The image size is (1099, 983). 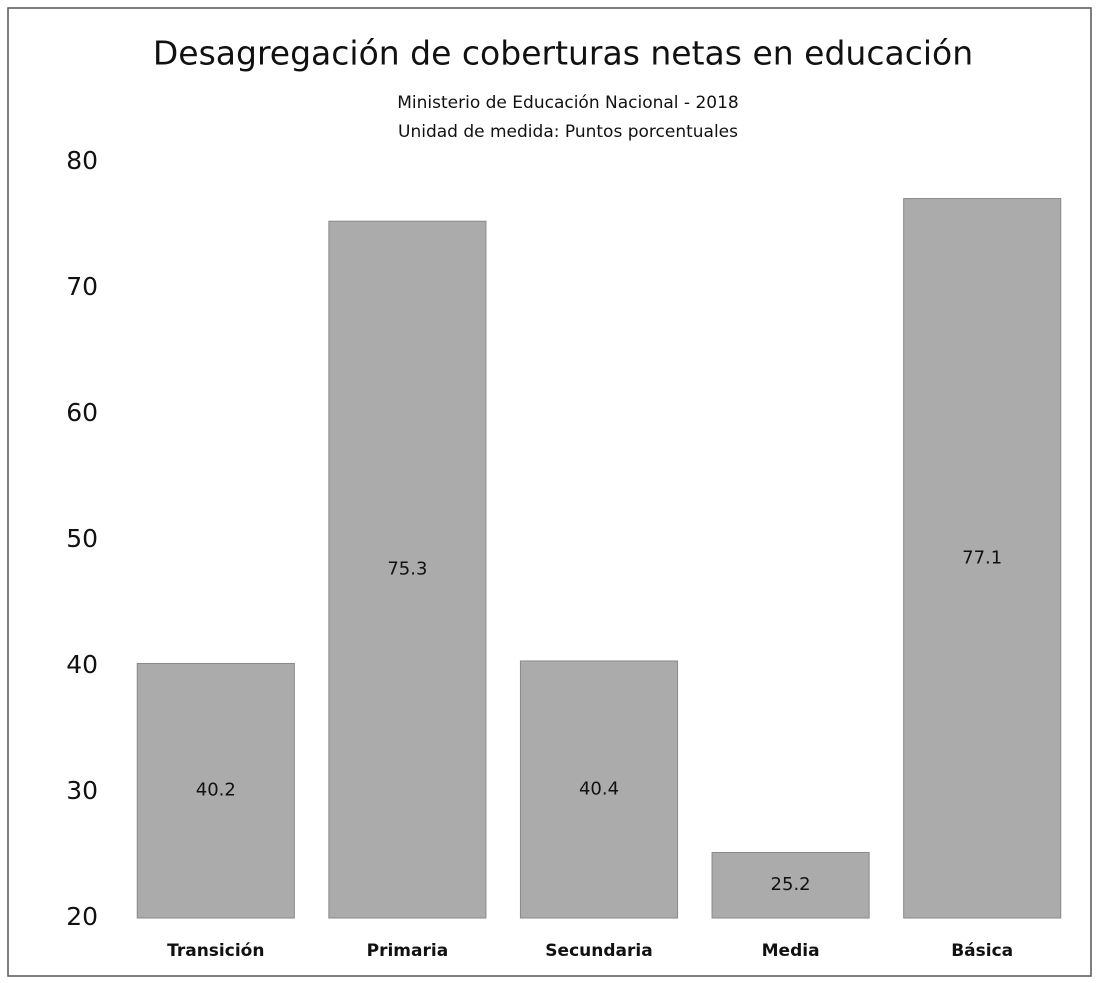 I want to click on y-tick-label: 40, so click(x=82, y=664).